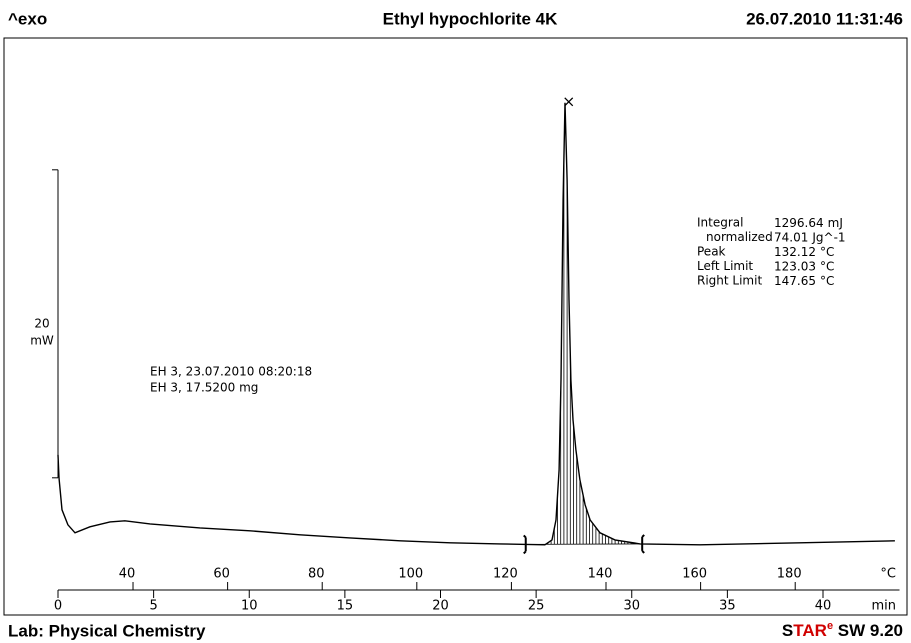 This screenshot has height=643, width=911. I want to click on result-label: Right Limit, so click(729, 281).